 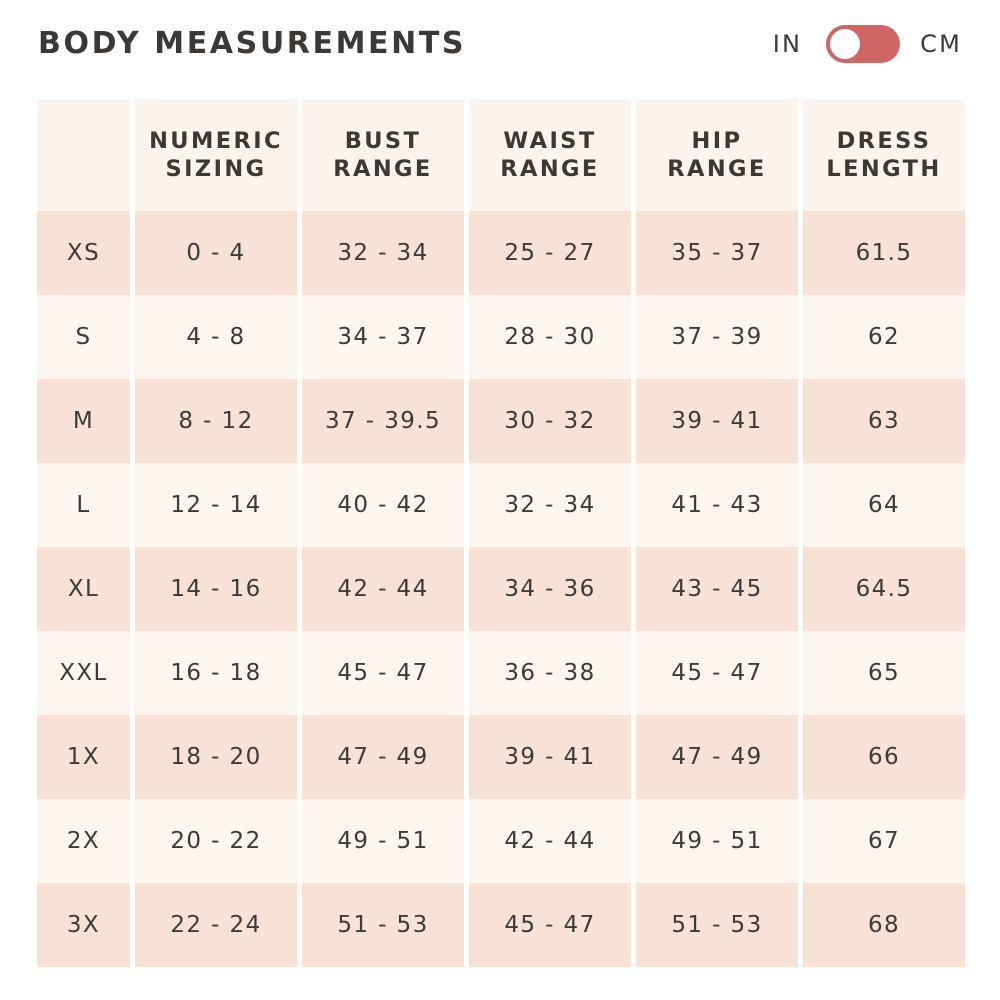 I want to click on cell-size: XS, so click(x=83, y=253).